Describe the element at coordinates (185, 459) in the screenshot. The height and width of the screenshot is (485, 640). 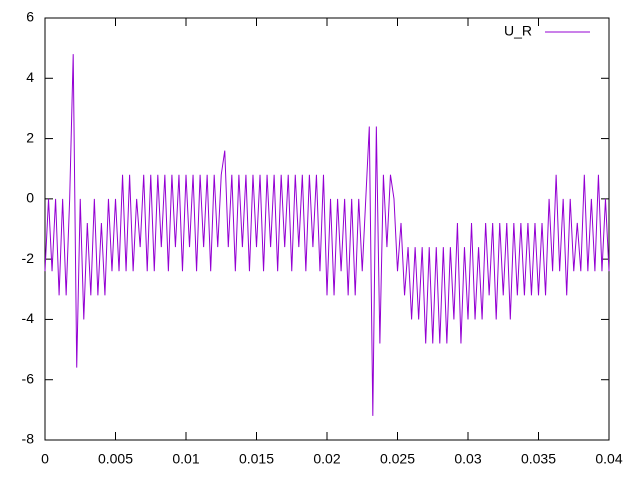
I see `x-tick-label: 0.01` at that location.